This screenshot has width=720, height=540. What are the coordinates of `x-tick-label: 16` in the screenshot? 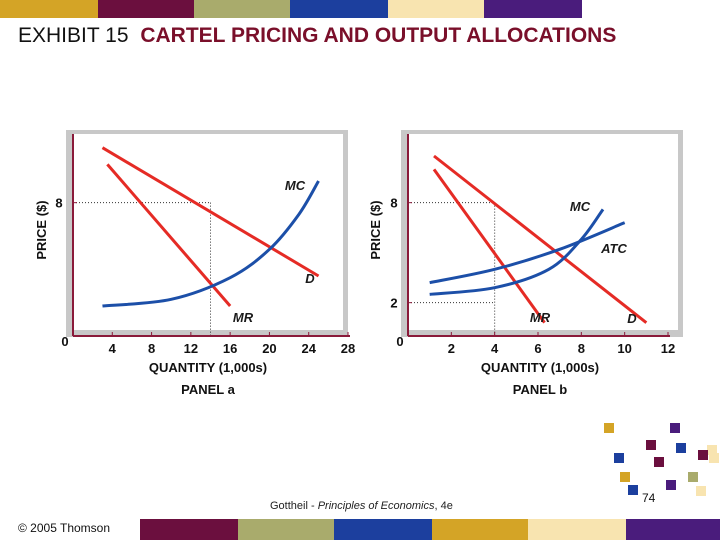 It's located at (230, 348).